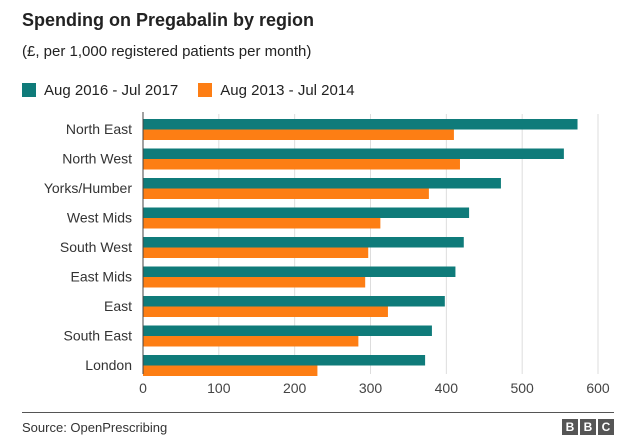  Describe the element at coordinates (447, 388) in the screenshot. I see `x-tick-label-400: 400` at that location.